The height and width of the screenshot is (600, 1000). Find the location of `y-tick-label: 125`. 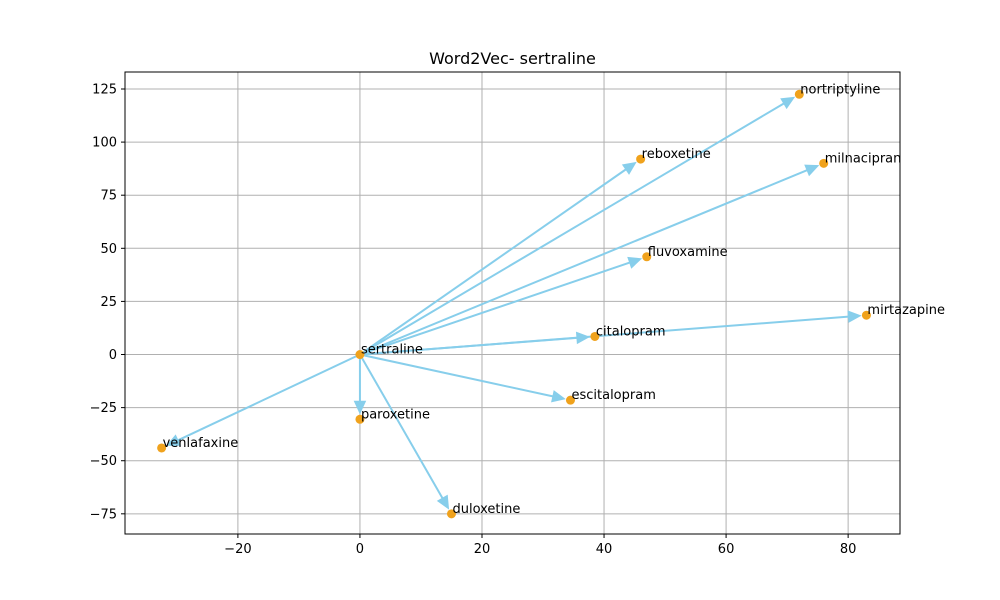

y-tick-label: 125 is located at coordinates (104, 89).